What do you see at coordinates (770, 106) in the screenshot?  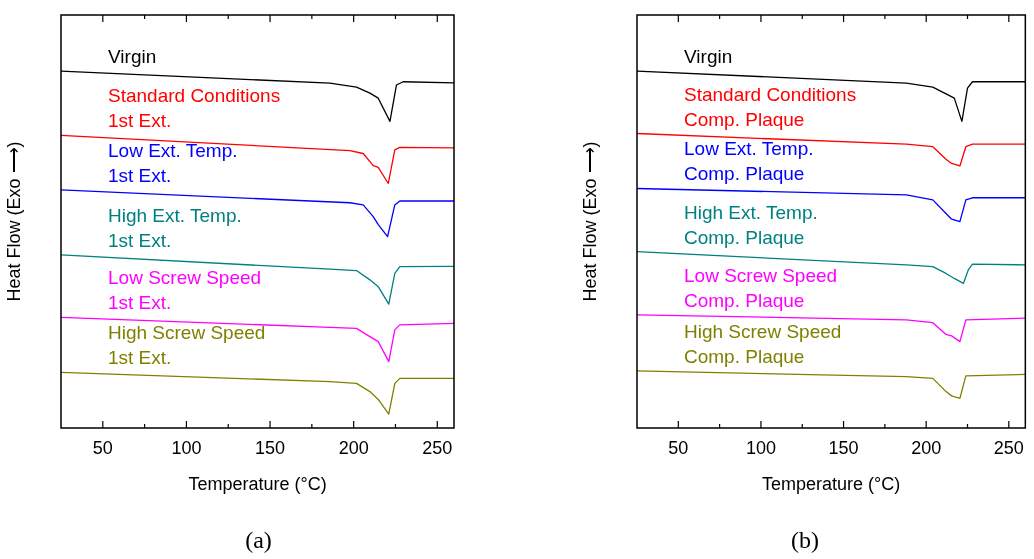 I see `series-label: Standard Conditions Comp. Plaque` at bounding box center [770, 106].